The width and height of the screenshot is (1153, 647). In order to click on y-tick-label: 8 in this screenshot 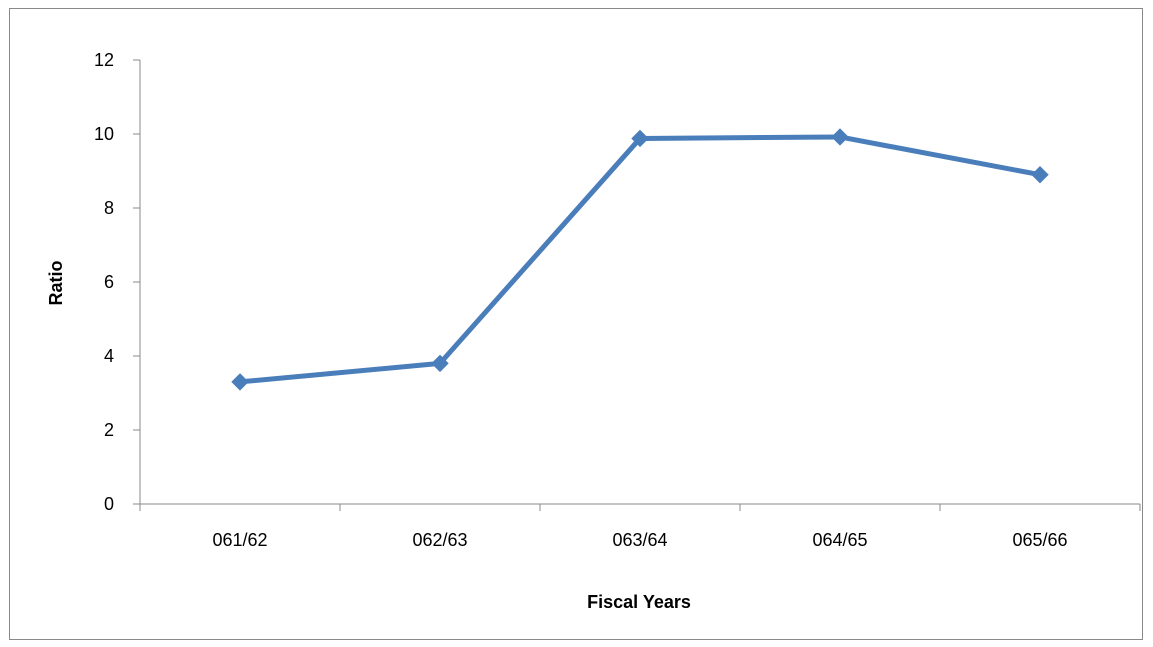, I will do `click(109, 208)`.